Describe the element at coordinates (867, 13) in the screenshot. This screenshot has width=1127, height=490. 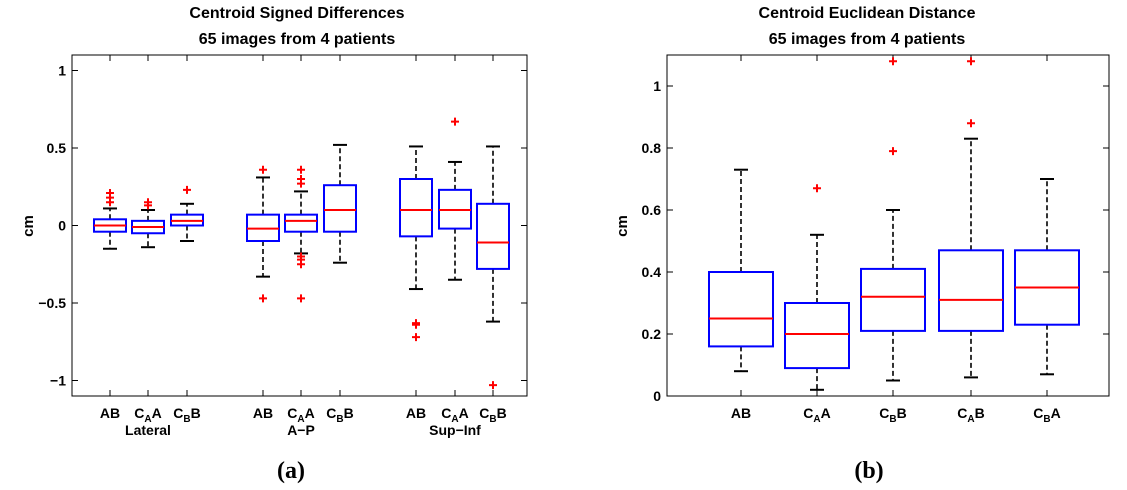
I see `chart-b-title: Centroid Euclidean Distance` at that location.